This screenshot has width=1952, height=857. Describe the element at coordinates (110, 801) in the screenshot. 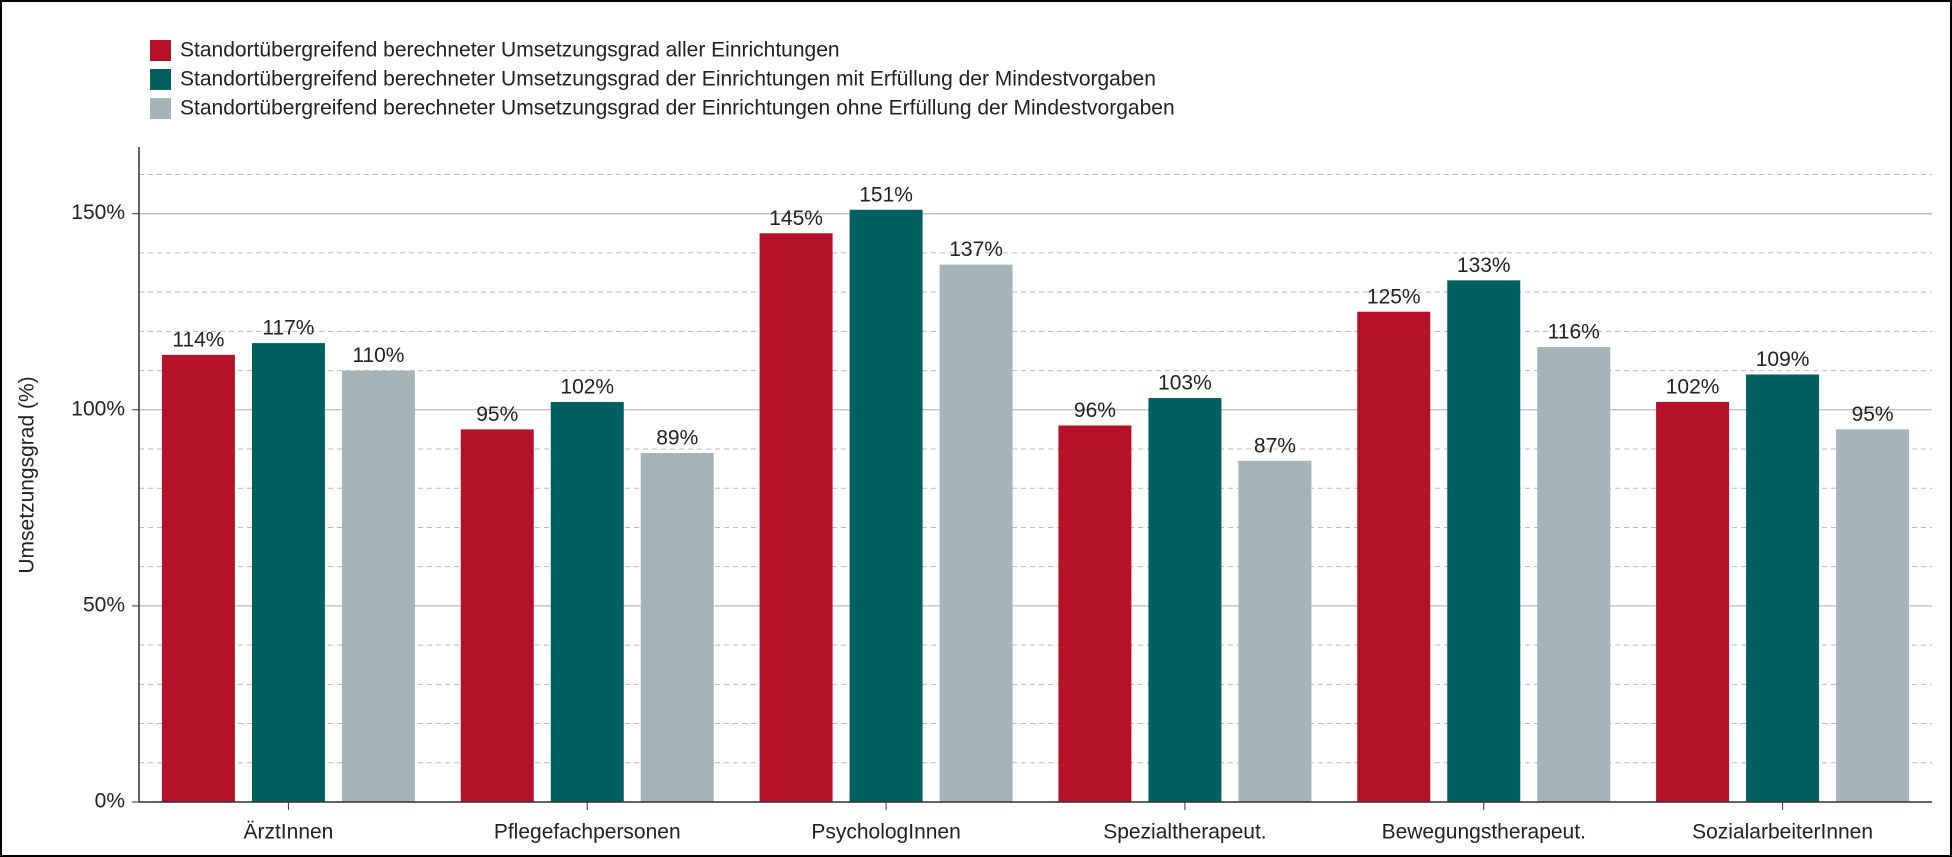

I see `y-tick-label: 0%` at that location.